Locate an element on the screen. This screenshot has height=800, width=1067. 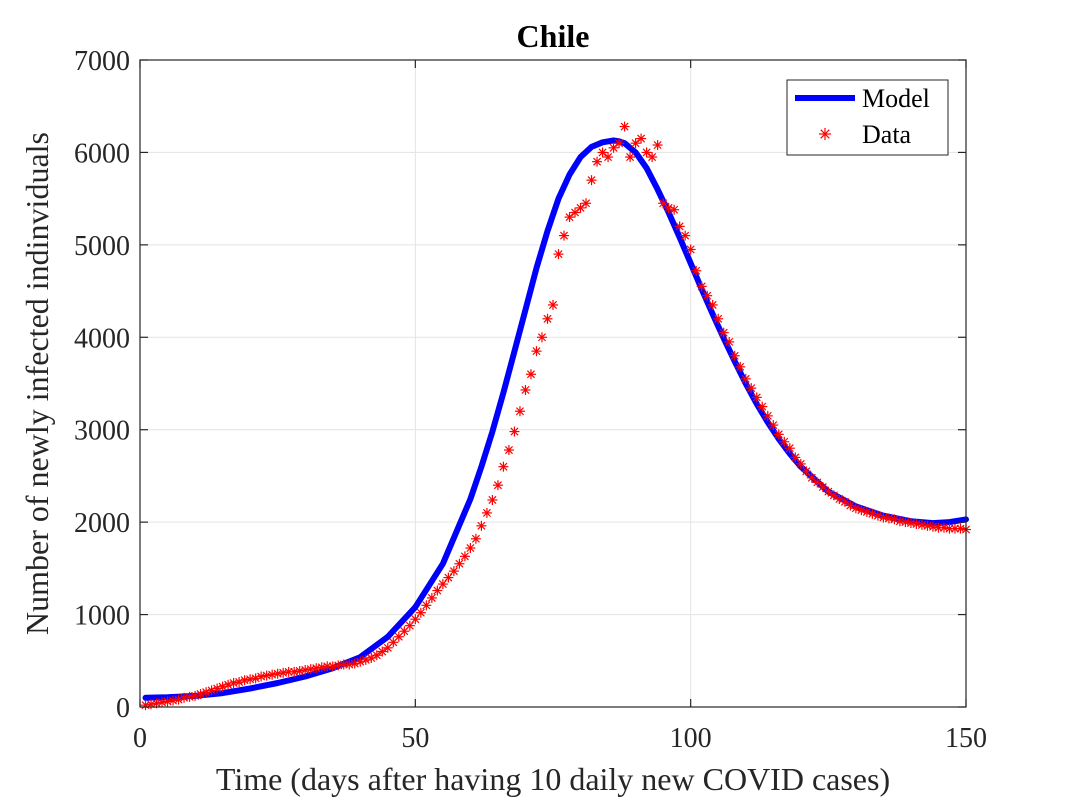
x-tick-label: 50 is located at coordinates (415, 738).